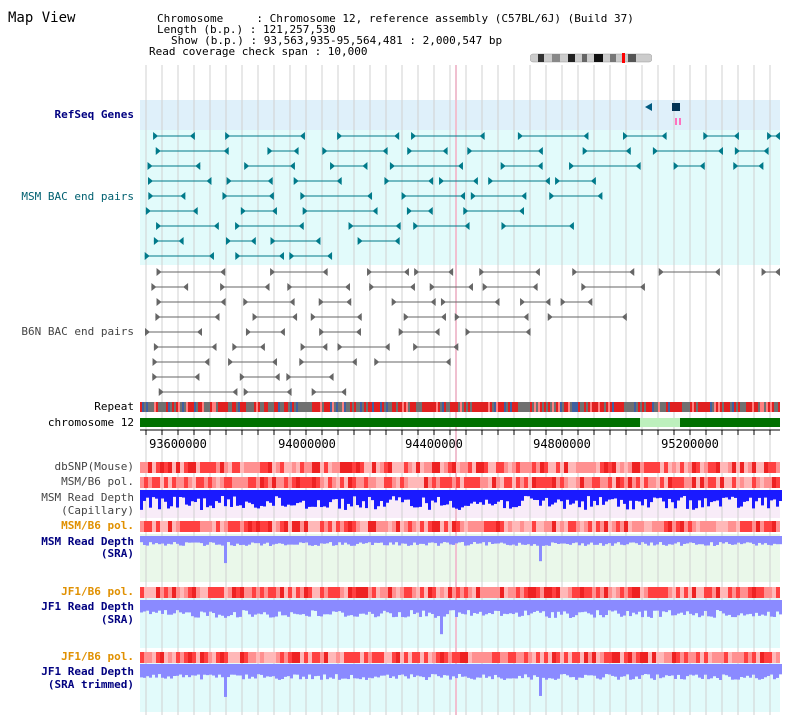 Image resolution: width=800 pixels, height=715 pixels. Describe the element at coordinates (77, 331) in the screenshot. I see `track-label-b6n-bac: B6N BAC end pairs` at that location.